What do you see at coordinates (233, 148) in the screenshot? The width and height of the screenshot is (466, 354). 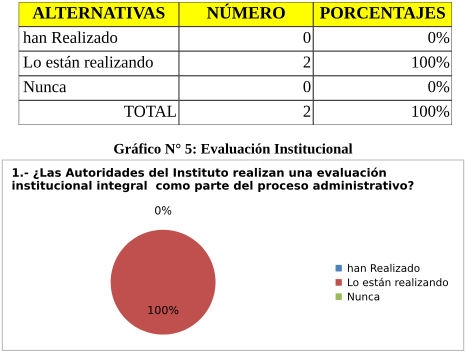 I see `chart-title: Gráfico N° 5: Evaluación Institucional` at bounding box center [233, 148].